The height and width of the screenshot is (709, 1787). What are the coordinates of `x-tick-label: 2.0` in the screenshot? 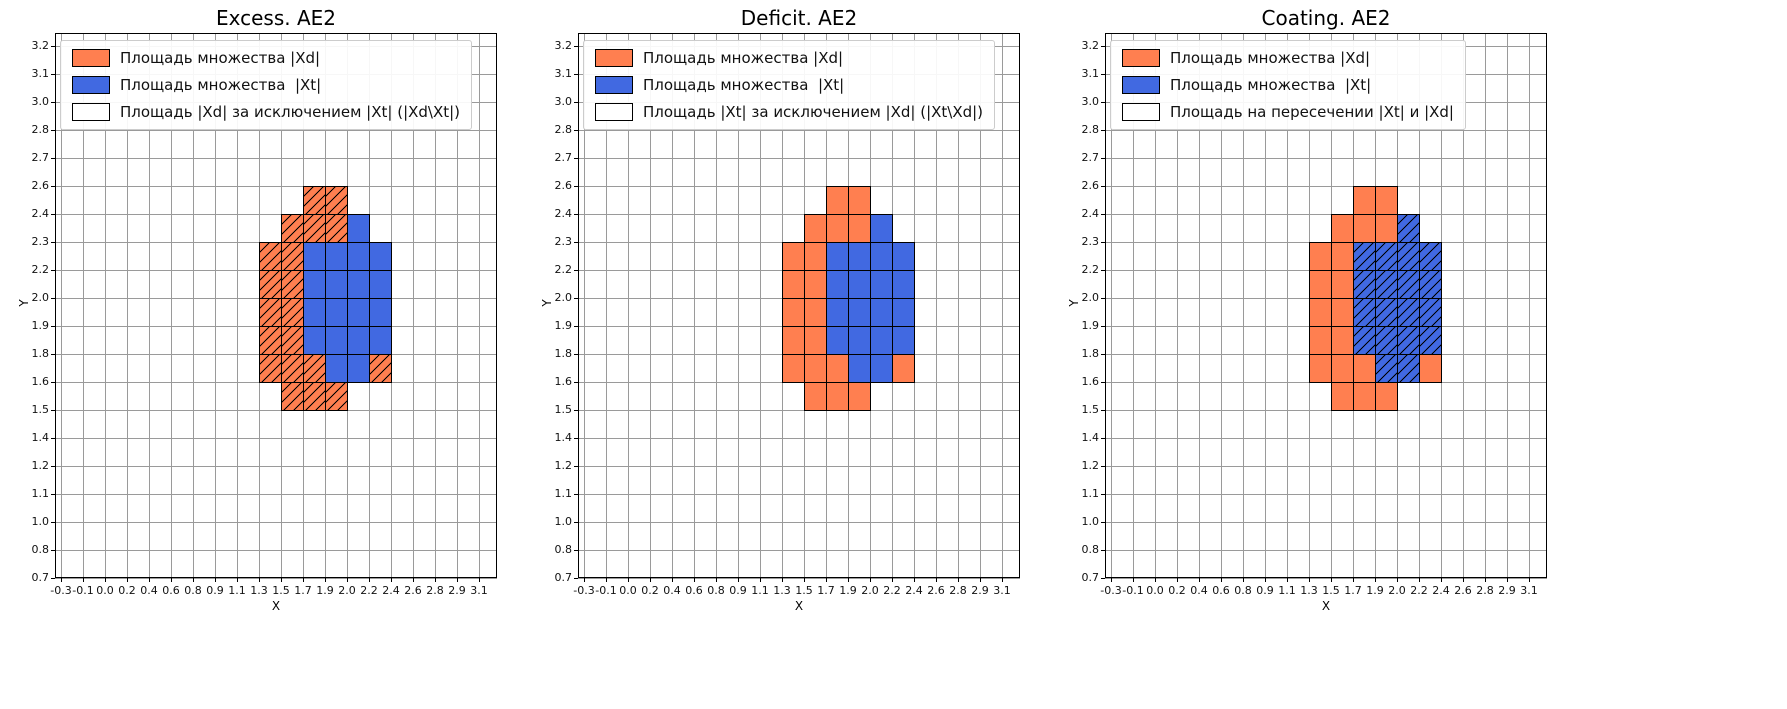 It's located at (870, 590).